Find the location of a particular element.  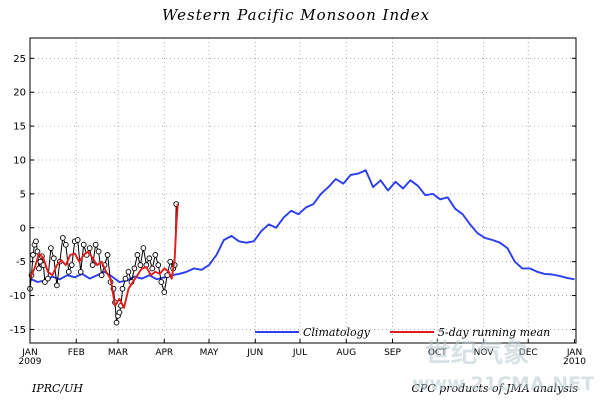

x-tick-label: FEB is located at coordinates (76, 353).